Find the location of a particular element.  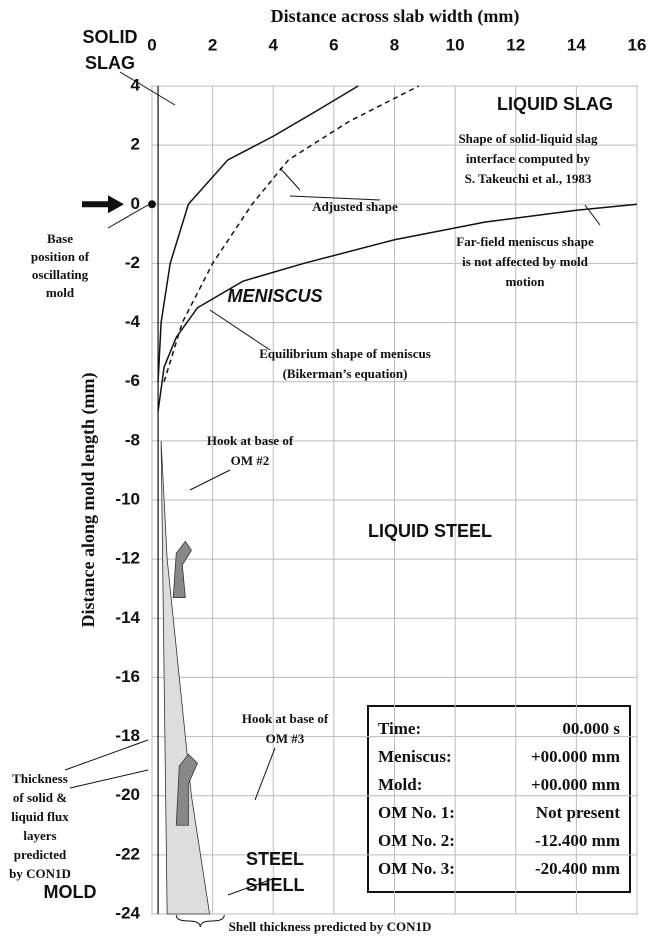

y-tick-label: -20 is located at coordinates (127, 794).